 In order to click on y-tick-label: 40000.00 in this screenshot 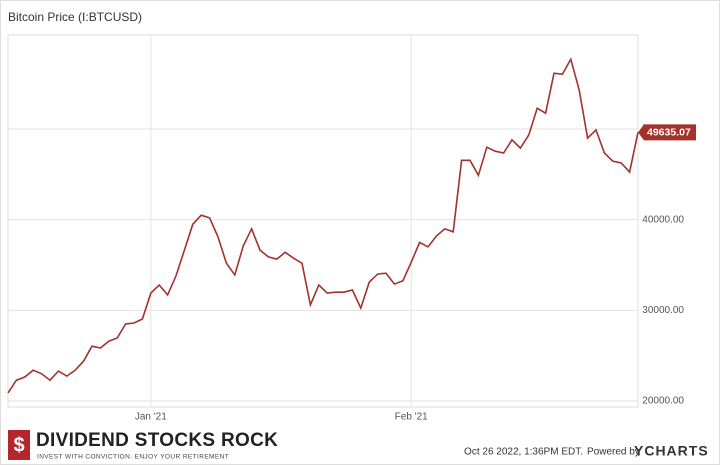, I will do `click(663, 219)`.